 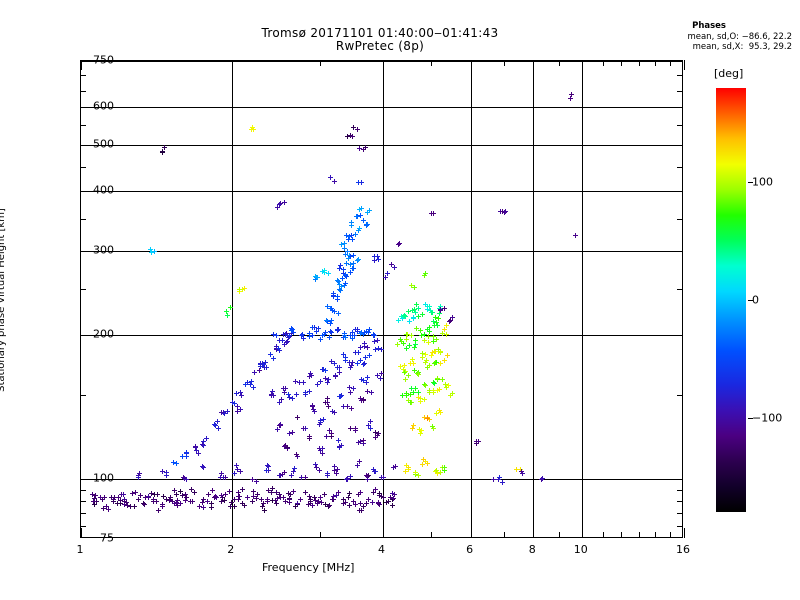 I want to click on y-axis-title: Stationary phase Virtual Height [km], so click(x=3, y=300).